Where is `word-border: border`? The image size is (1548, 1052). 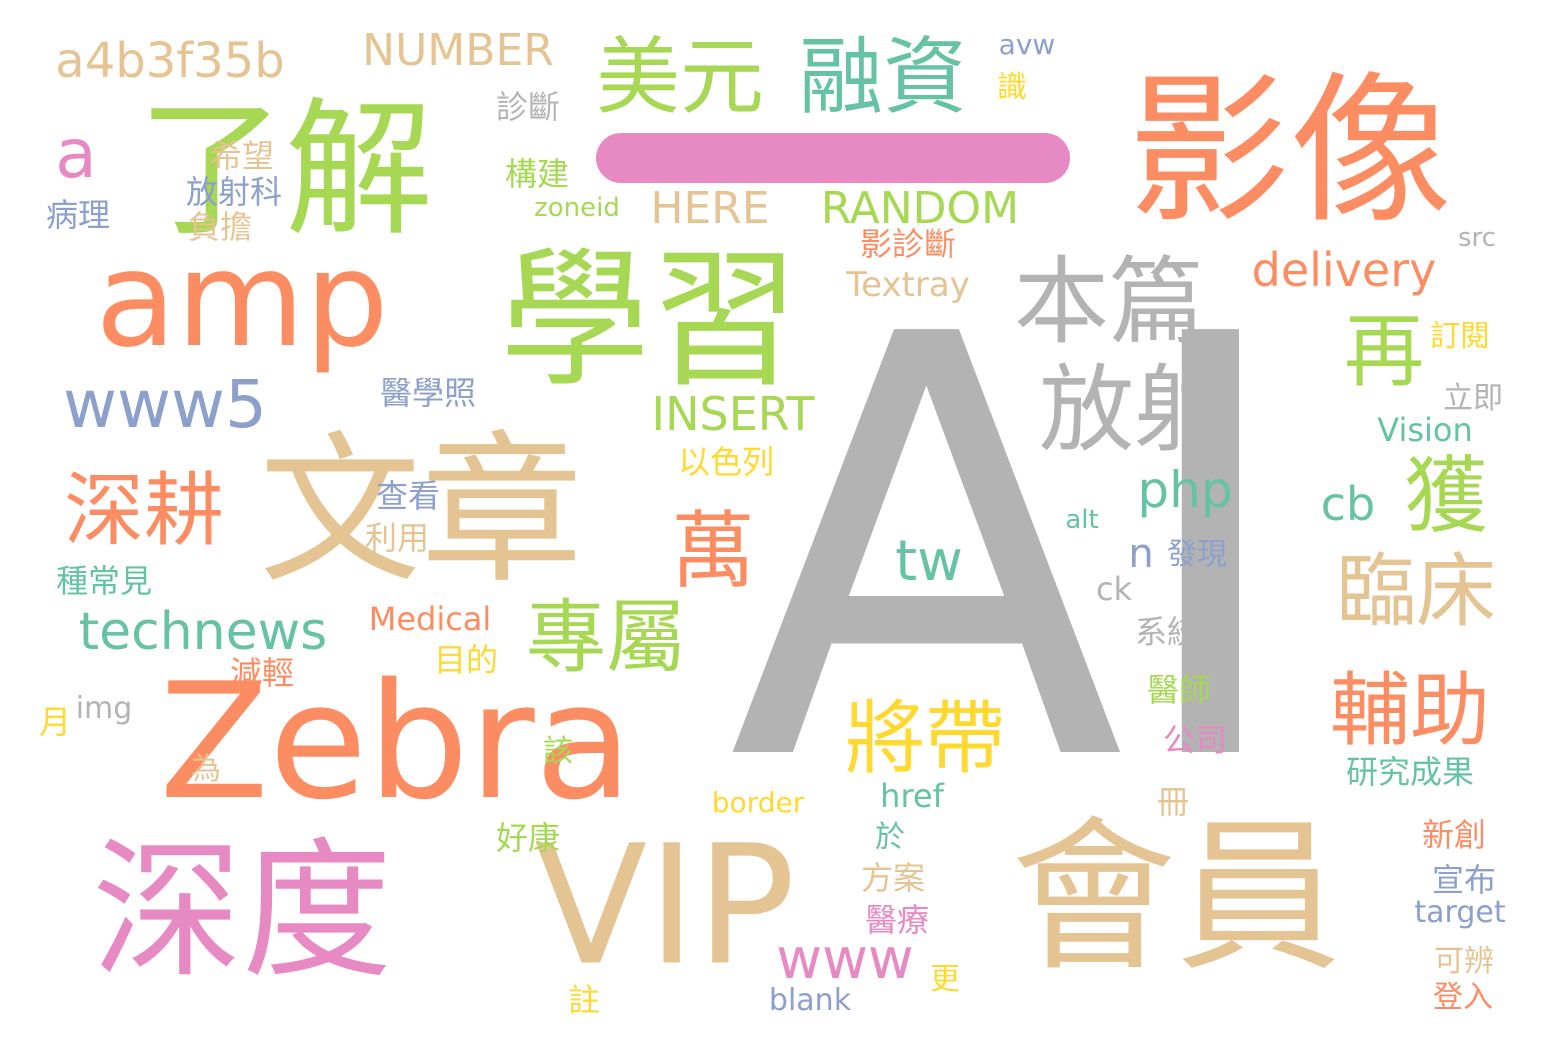
word-border: border is located at coordinates (758, 802).